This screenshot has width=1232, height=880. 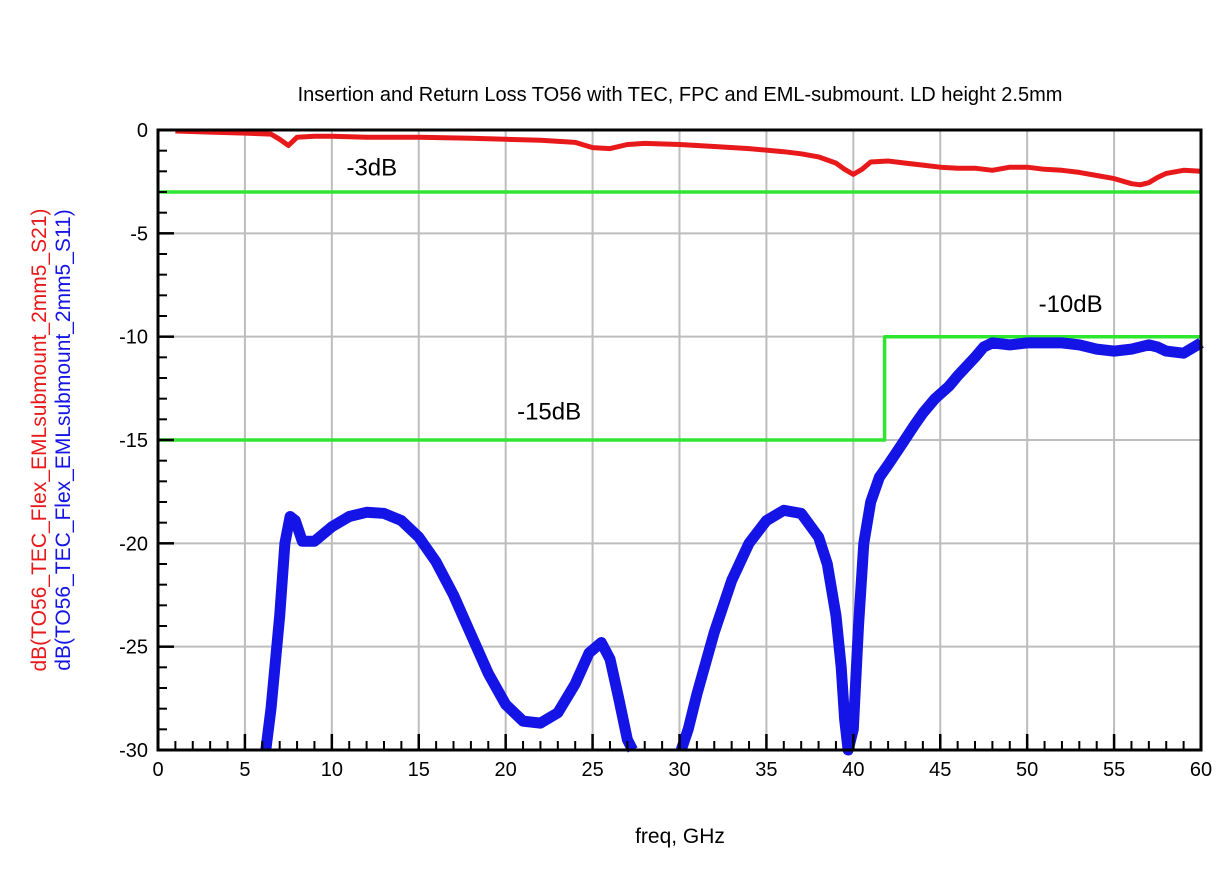 I want to click on y-tick-label: -20, so click(x=133, y=544).